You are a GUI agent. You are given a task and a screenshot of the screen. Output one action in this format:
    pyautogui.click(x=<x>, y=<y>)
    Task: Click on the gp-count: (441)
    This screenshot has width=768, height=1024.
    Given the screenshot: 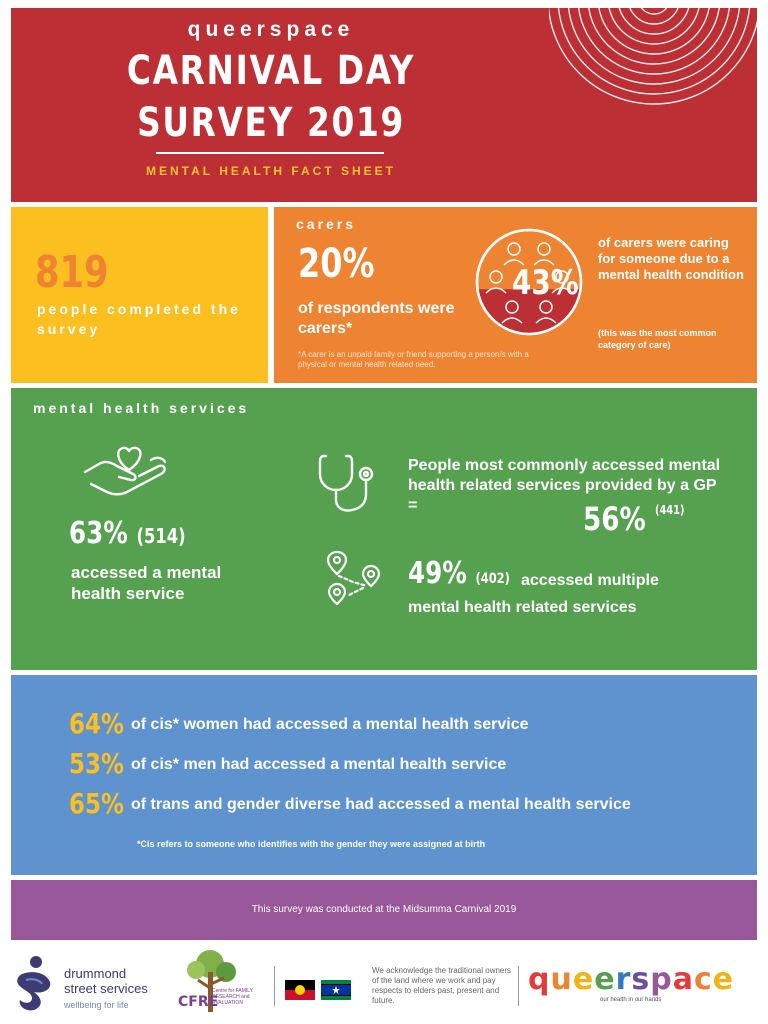 What is the action you would take?
    pyautogui.click(x=669, y=510)
    